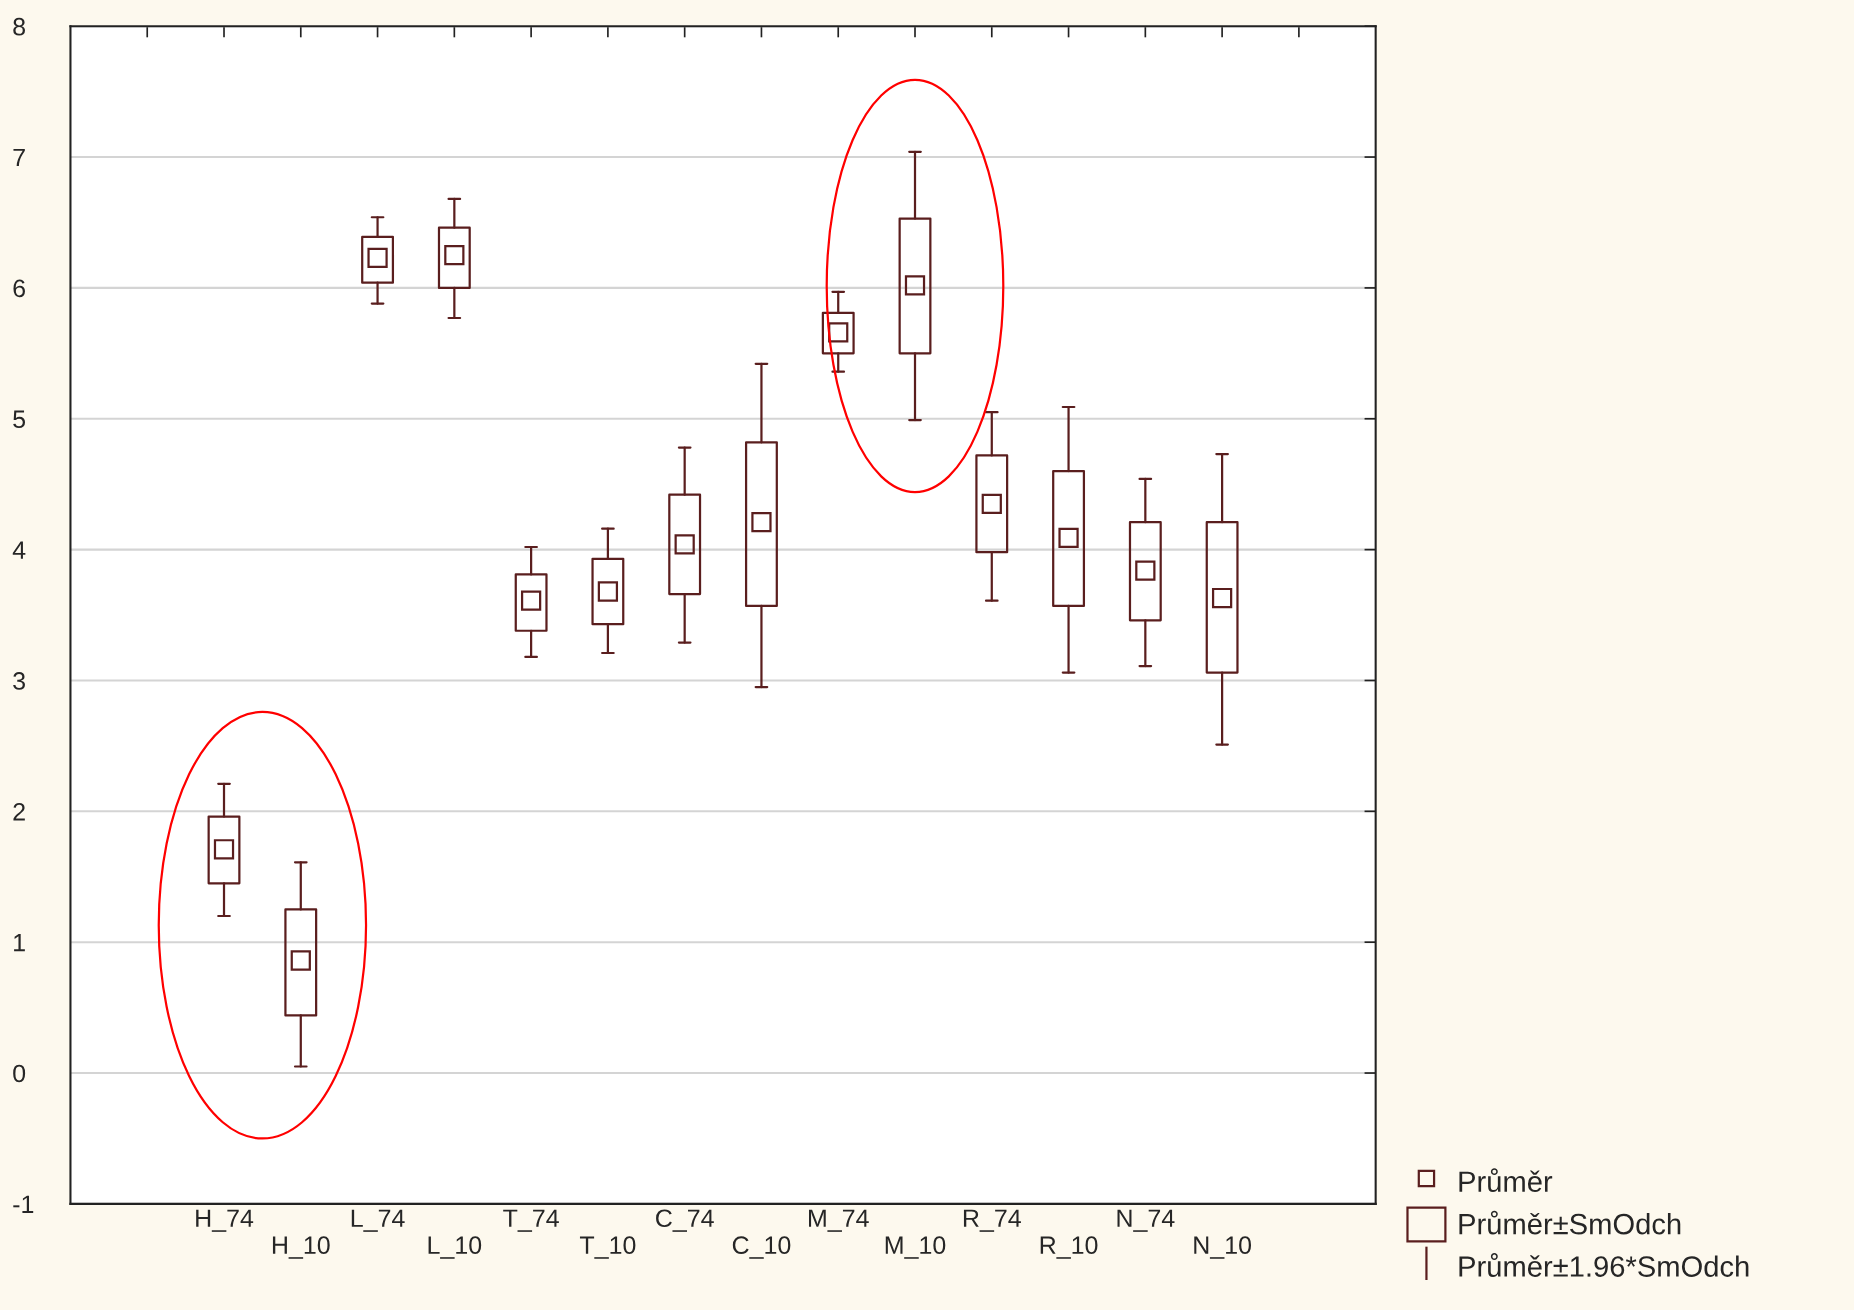  Describe the element at coordinates (1570, 1222) in the screenshot. I see `text: Průměr±SmOdch` at that location.